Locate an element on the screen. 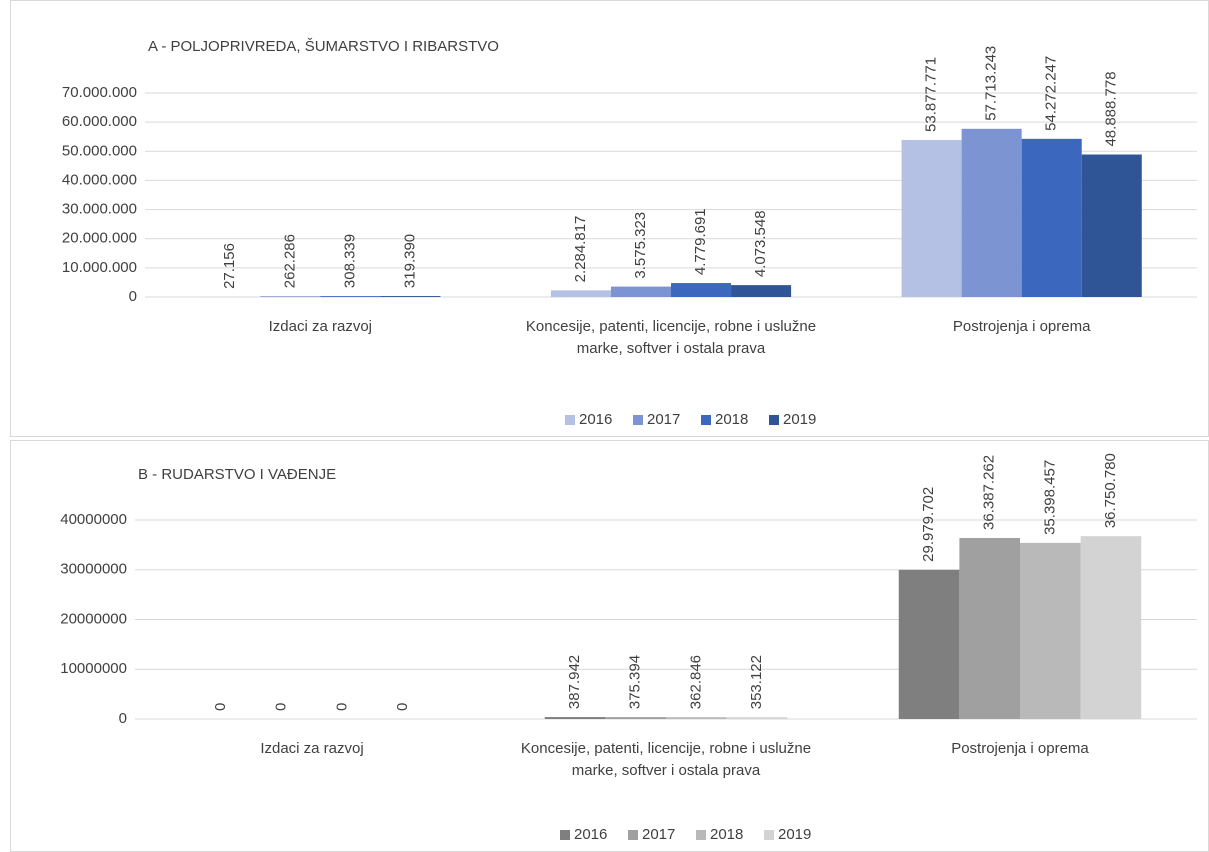 This screenshot has width=1209, height=852. data-label: 319.390 is located at coordinates (409, 261).